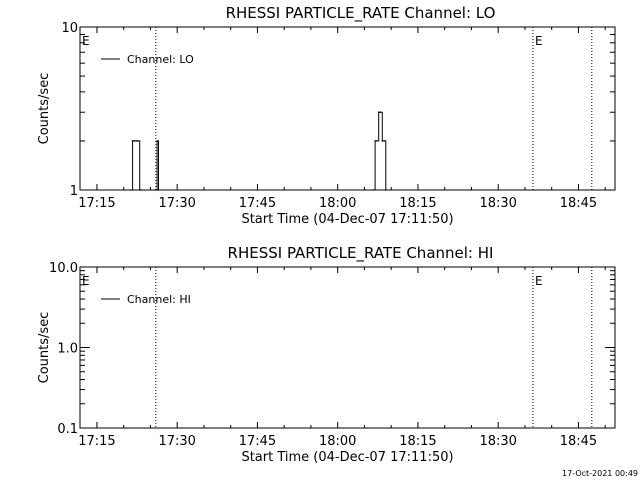 Image resolution: width=640 pixels, height=480 pixels. I want to click on panel2-chart-title: RHESSI PARTICLE_RATE Channel: HI, so click(361, 253).